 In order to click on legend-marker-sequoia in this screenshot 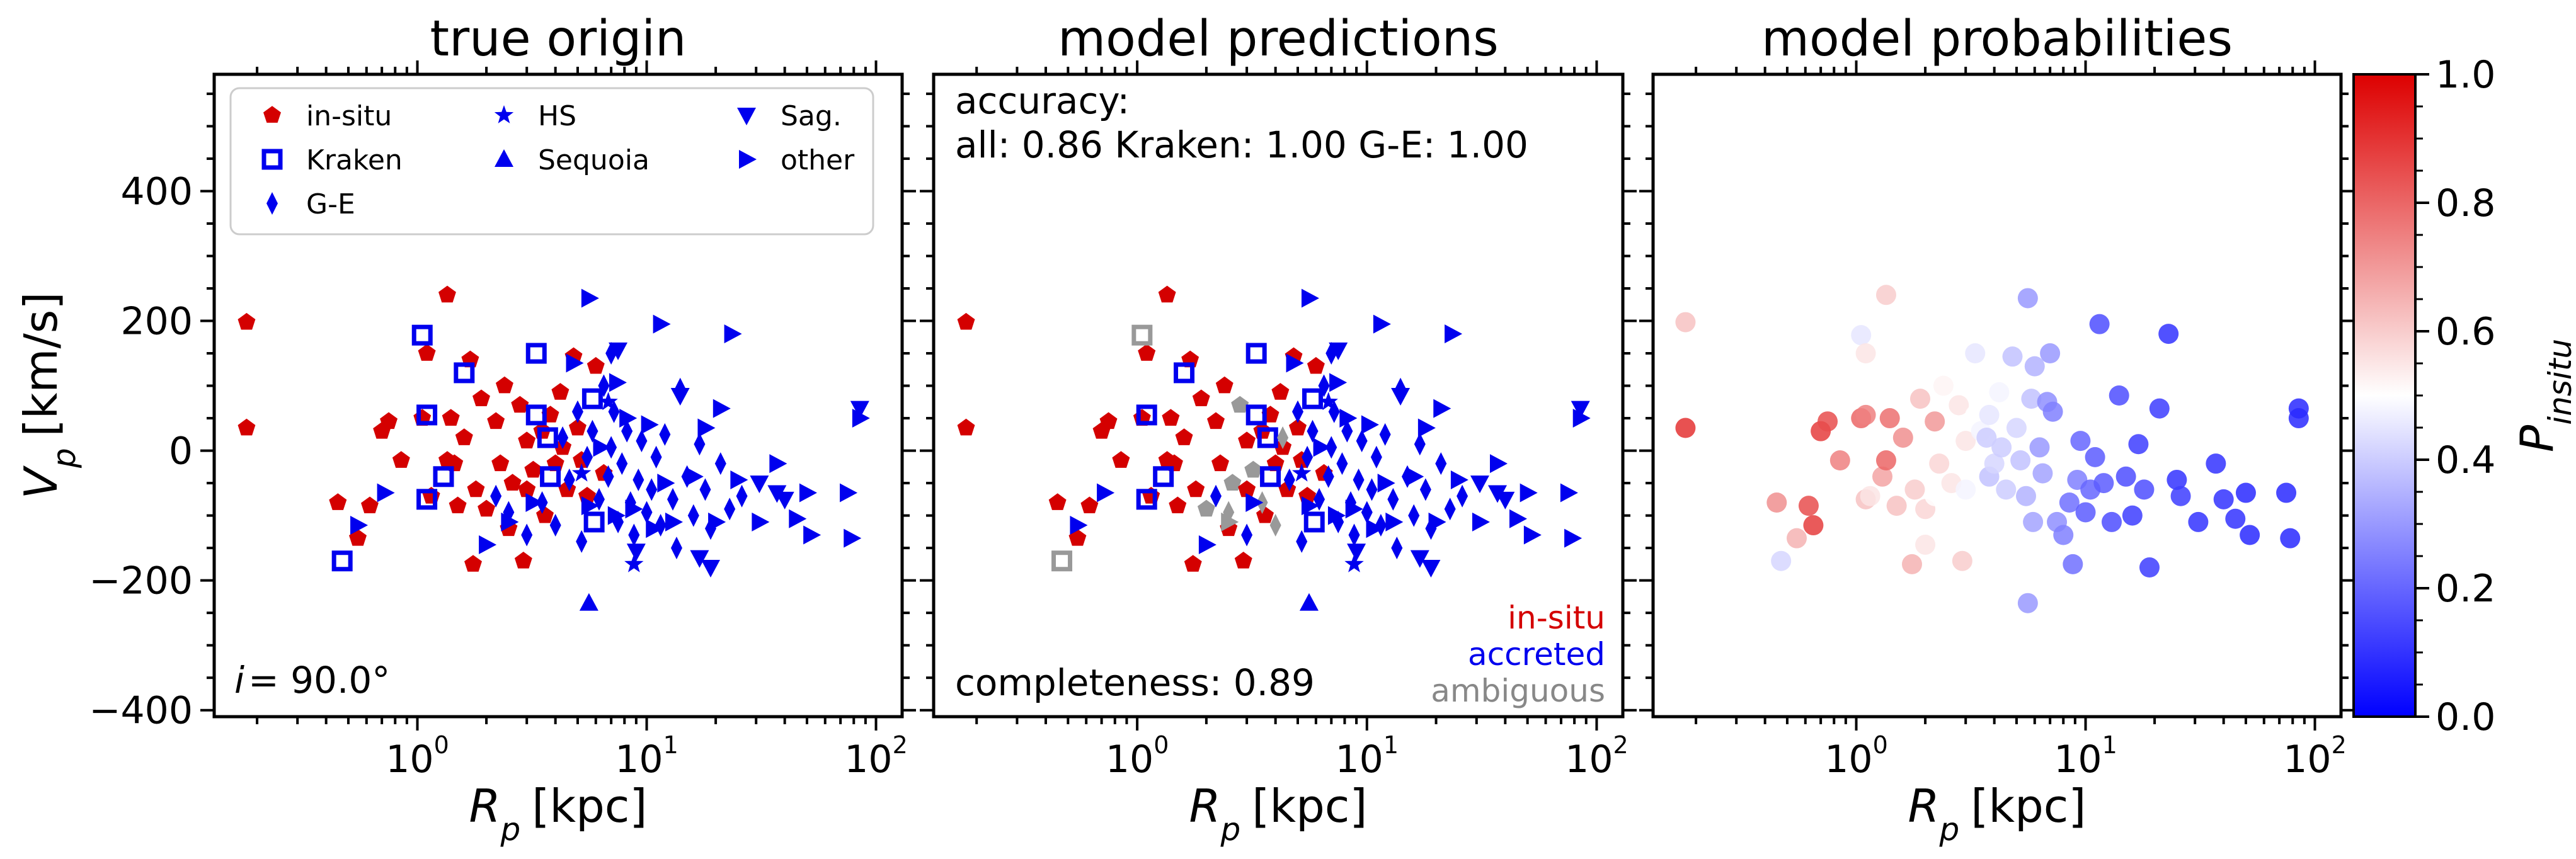, I will do `click(504, 158)`.